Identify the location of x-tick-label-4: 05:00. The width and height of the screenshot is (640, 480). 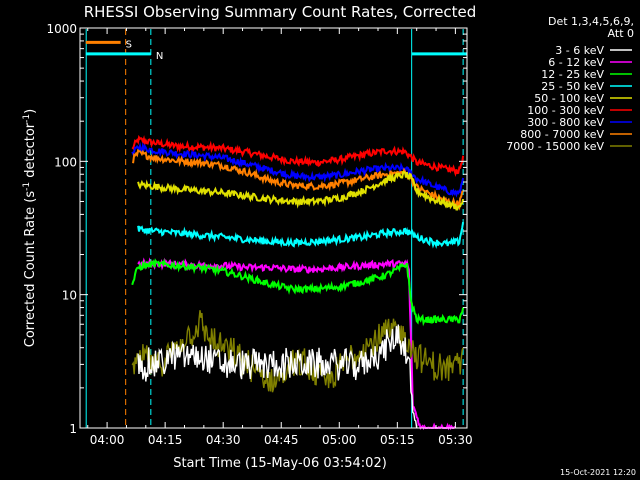
(339, 440).